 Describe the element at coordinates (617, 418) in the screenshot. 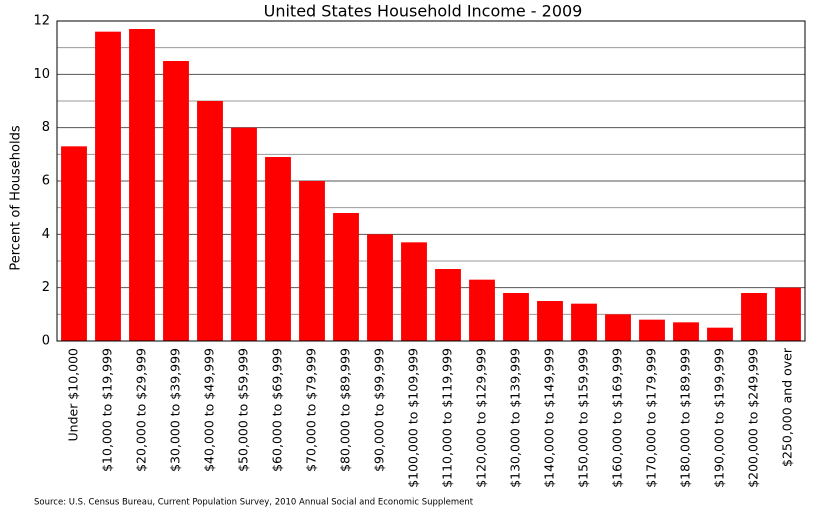

I see `x-tick-label: $160,000 to $169,999` at that location.